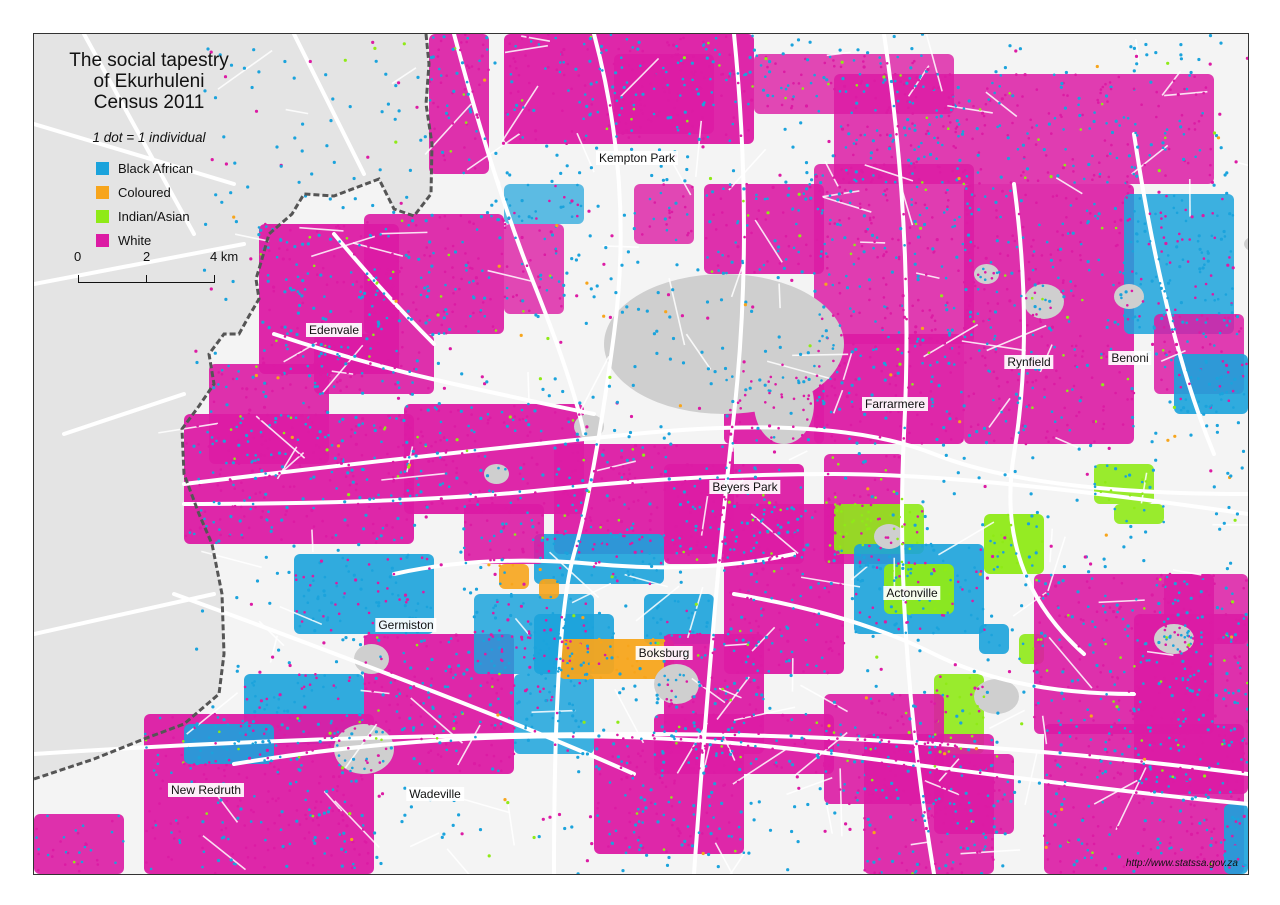 This screenshot has height=905, width=1280. Describe the element at coordinates (520, 113) in the screenshot. I see `street` at that location.